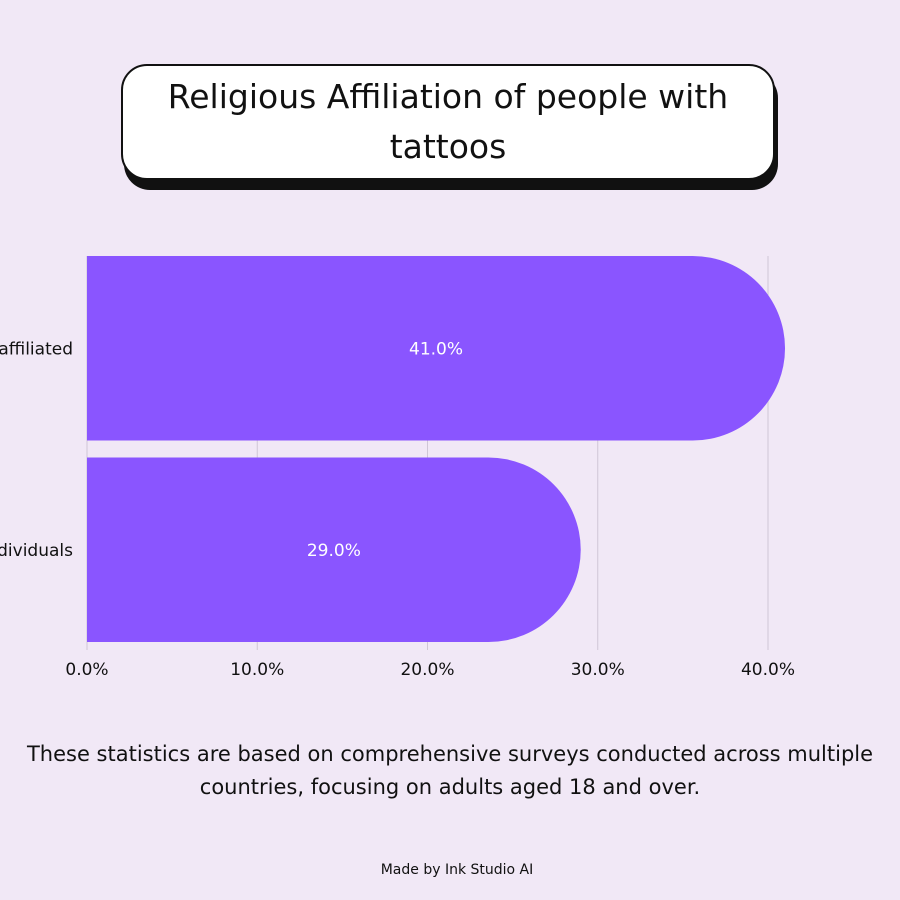 The height and width of the screenshot is (900, 900). I want to click on category-label-0: affiliated, so click(36, 349).